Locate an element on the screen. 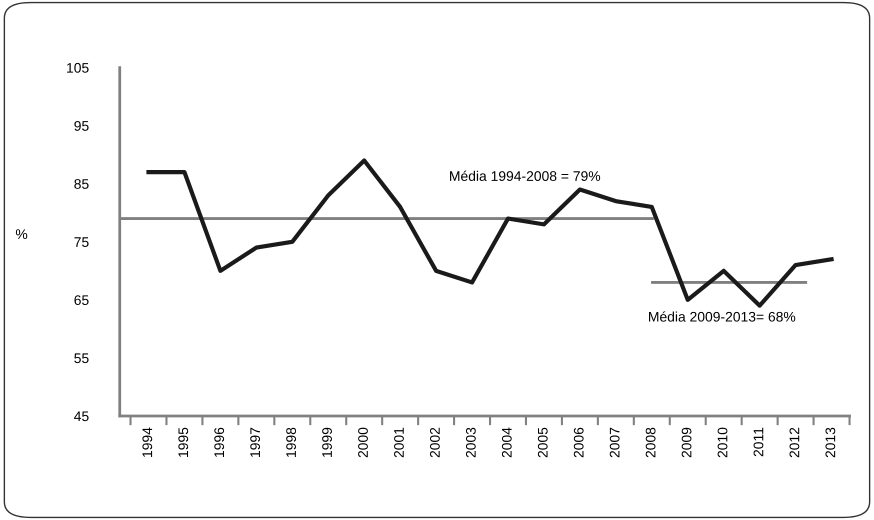 Image resolution: width=874 pixels, height=520 pixels. x-tick-label: 2004 is located at coordinates (507, 443).